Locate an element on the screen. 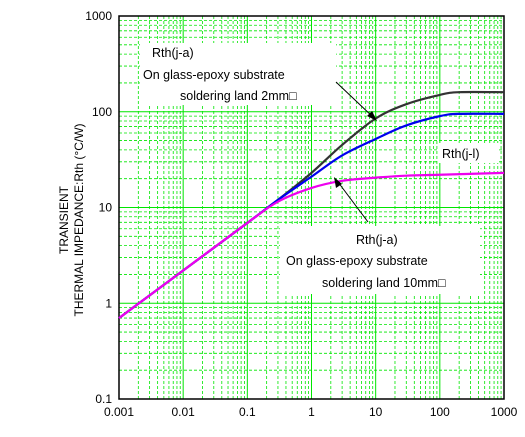 This screenshot has height=437, width=525. y-axis-title-line2: THERMAL IMPEDANCE:Rth (°C/W) is located at coordinates (79, 219).